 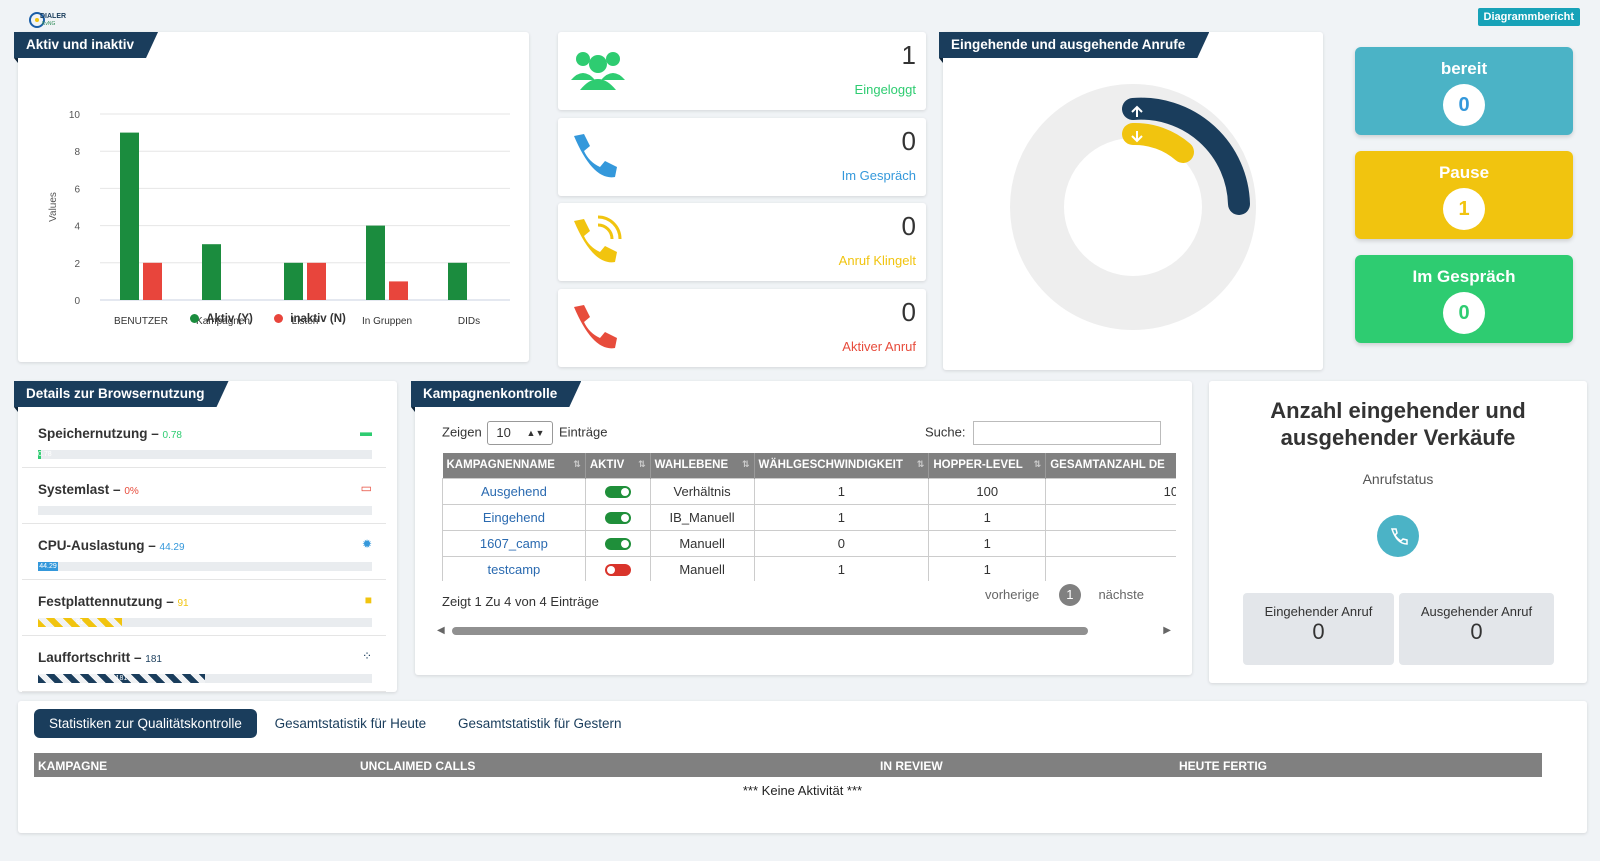 I want to click on y-tick-label: 8, so click(x=77, y=152).